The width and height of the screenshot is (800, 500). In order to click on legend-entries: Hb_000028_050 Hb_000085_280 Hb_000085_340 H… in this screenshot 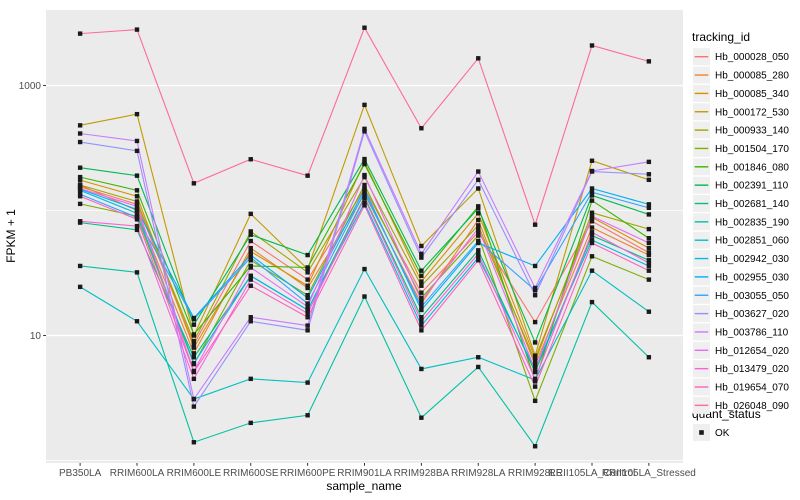, I will do `click(741, 244)`.